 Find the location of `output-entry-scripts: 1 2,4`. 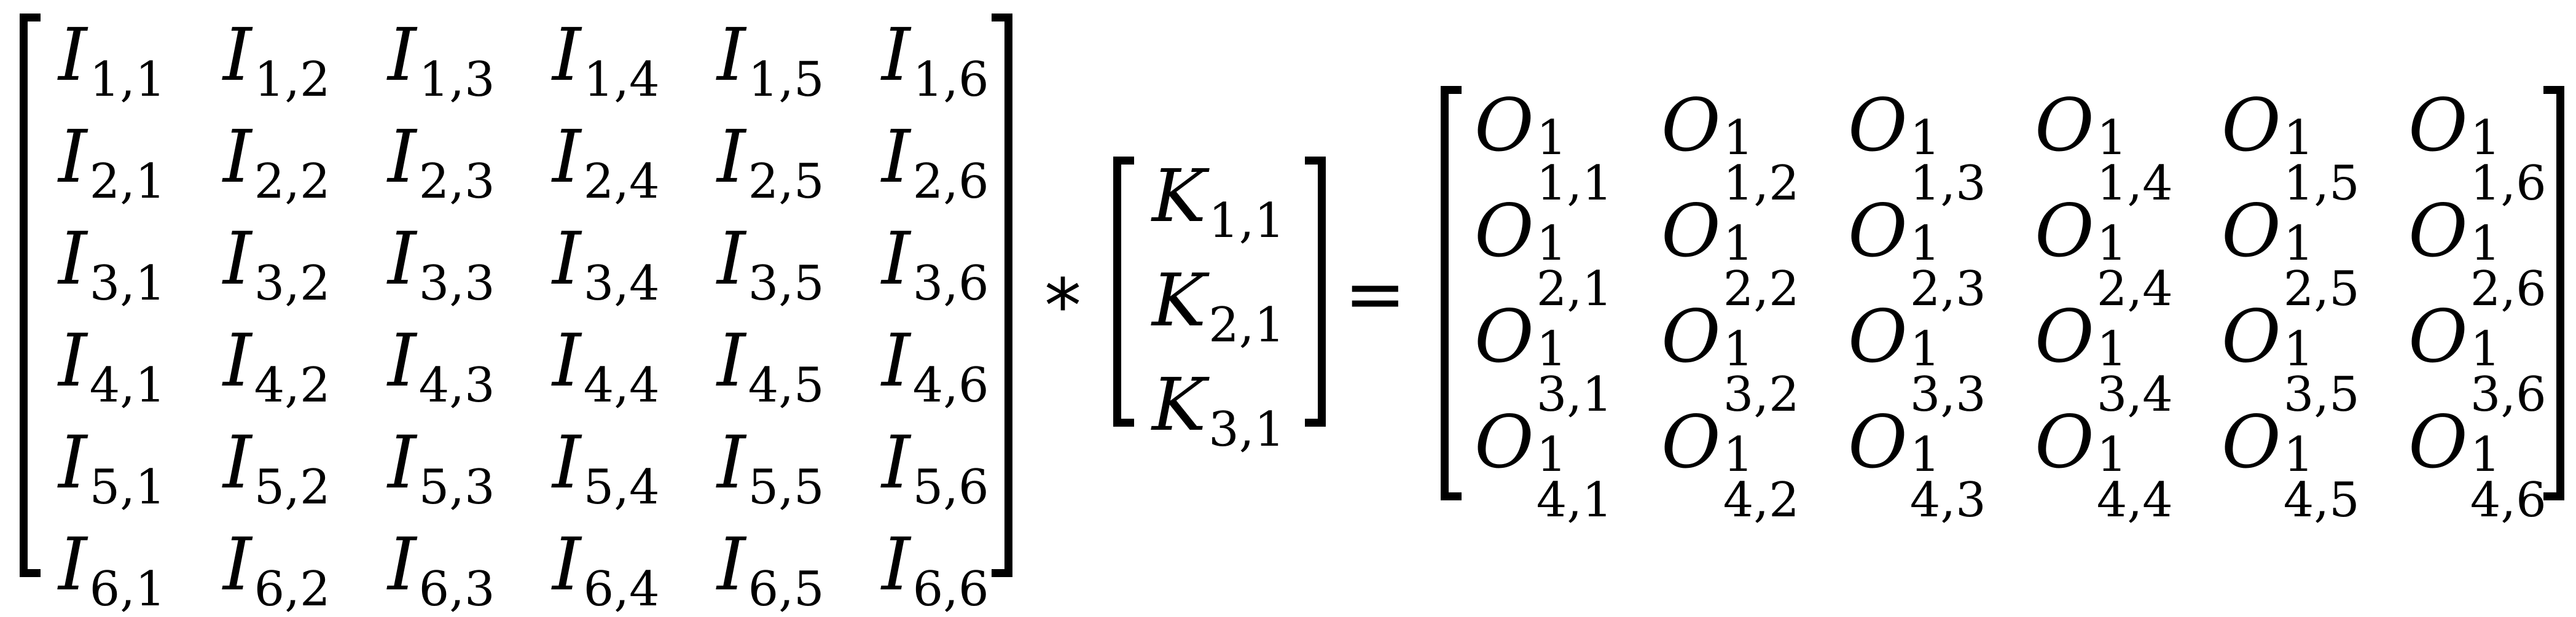

output-entry-scripts: 1 2,4 is located at coordinates (2135, 267).